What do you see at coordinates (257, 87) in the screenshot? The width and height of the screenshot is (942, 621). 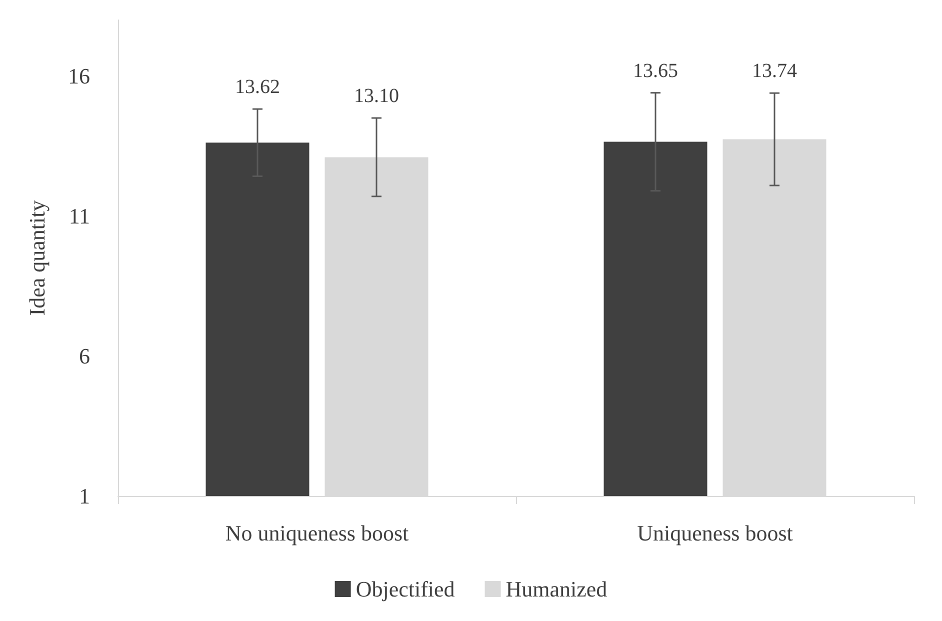 I see `data-label: 13.62` at bounding box center [257, 87].